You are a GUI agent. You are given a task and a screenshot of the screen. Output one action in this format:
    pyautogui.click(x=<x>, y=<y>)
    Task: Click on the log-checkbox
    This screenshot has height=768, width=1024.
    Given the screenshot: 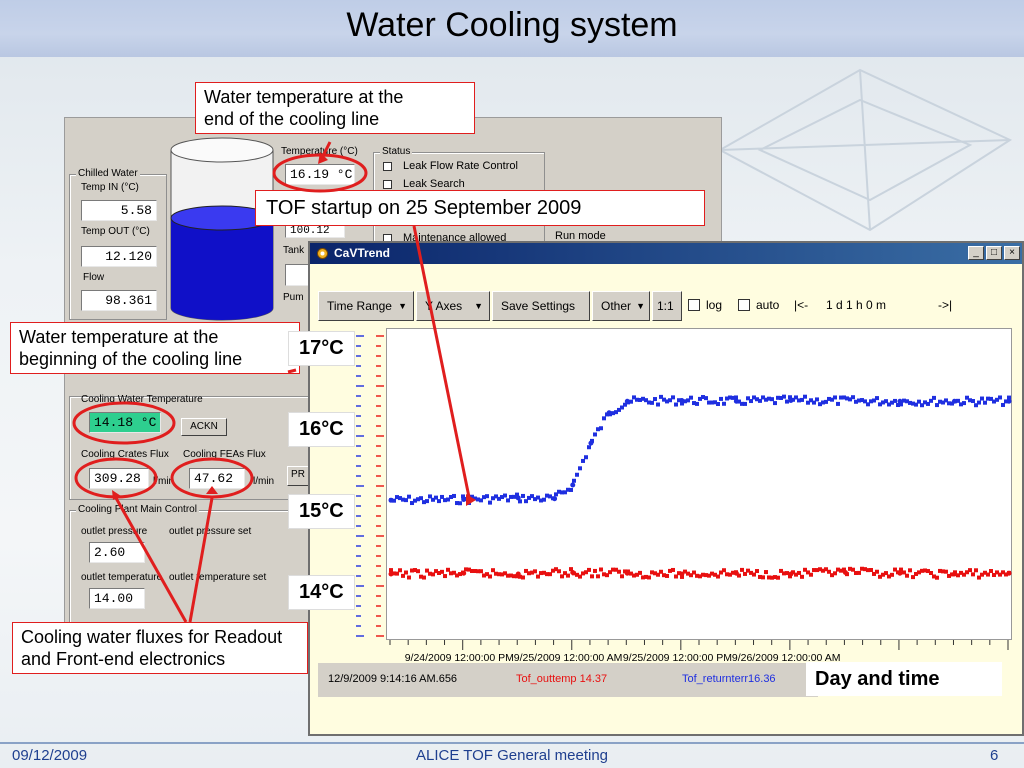 What is the action you would take?
    pyautogui.click(x=694, y=305)
    